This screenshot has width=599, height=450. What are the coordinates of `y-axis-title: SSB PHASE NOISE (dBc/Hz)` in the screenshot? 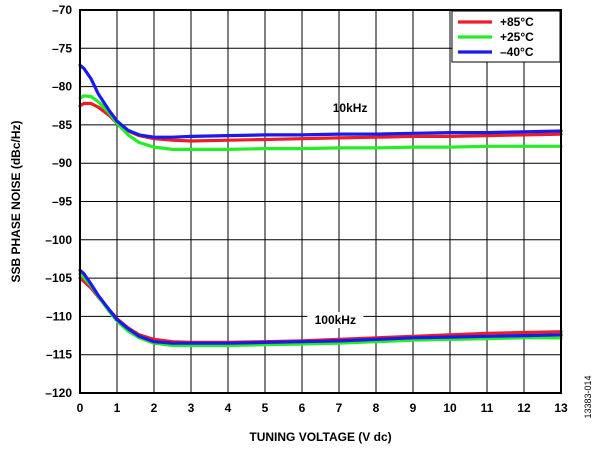 It's located at (16, 201).